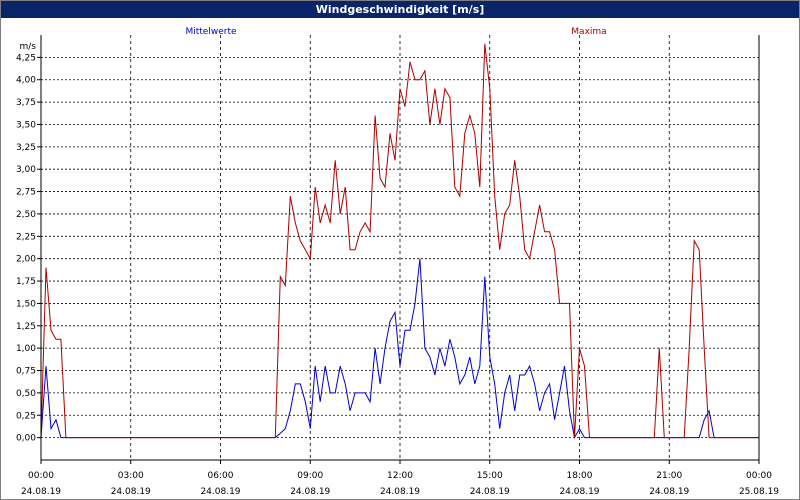  Describe the element at coordinates (26, 327) in the screenshot. I see `y-tick-label: 1,25` at that location.